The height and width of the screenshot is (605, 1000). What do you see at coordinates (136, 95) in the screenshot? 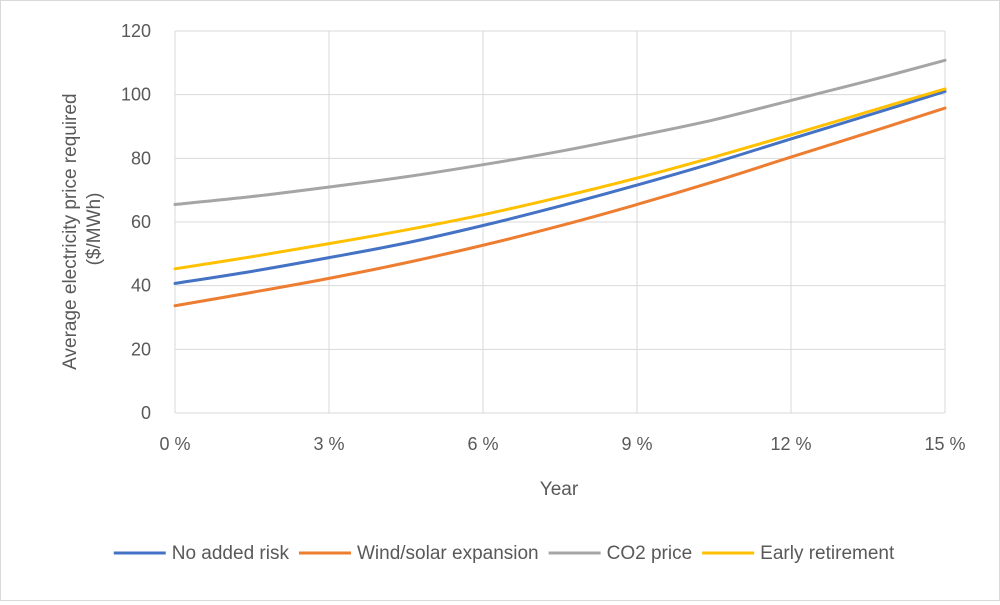
I see `y-tick-label: 100` at bounding box center [136, 95].